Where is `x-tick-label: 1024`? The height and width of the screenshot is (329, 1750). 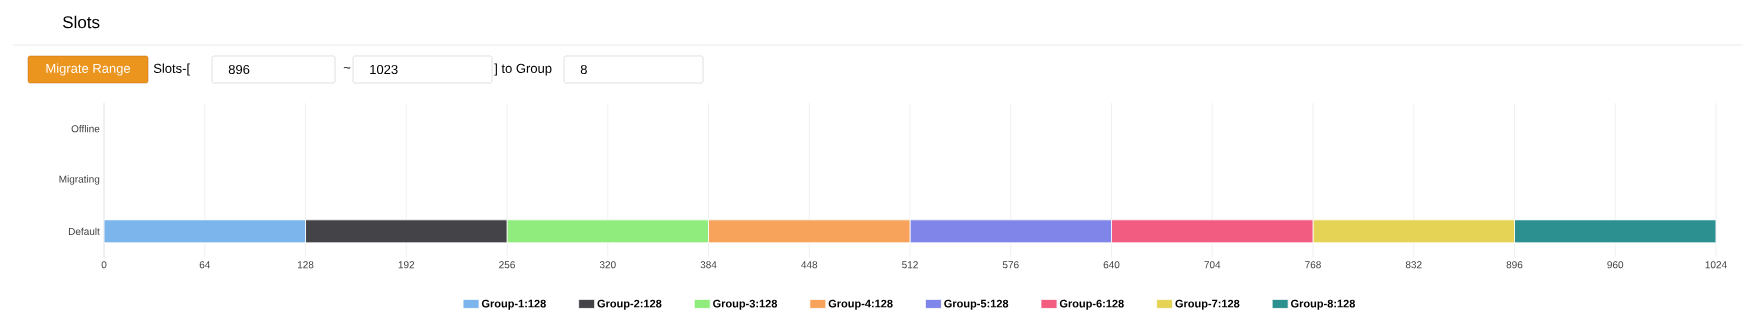
x-tick-label: 1024 is located at coordinates (1716, 265).